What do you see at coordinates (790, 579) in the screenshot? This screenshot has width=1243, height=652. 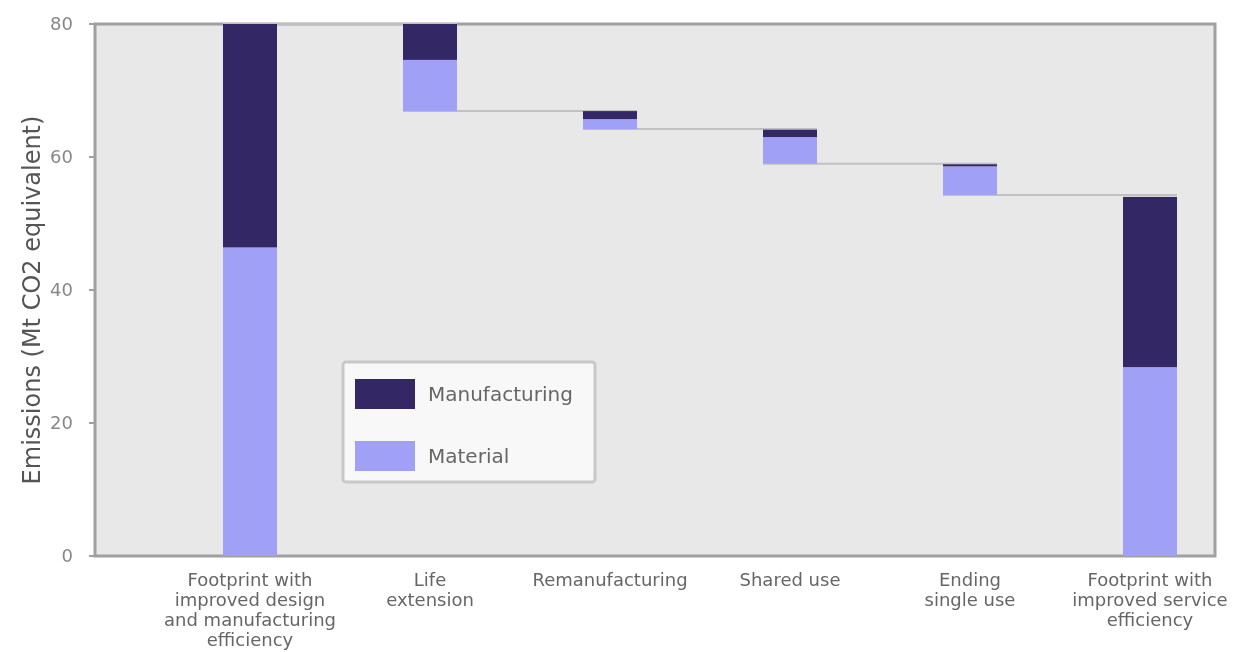 I see `x-tick-label: Shared use` at bounding box center [790, 579].